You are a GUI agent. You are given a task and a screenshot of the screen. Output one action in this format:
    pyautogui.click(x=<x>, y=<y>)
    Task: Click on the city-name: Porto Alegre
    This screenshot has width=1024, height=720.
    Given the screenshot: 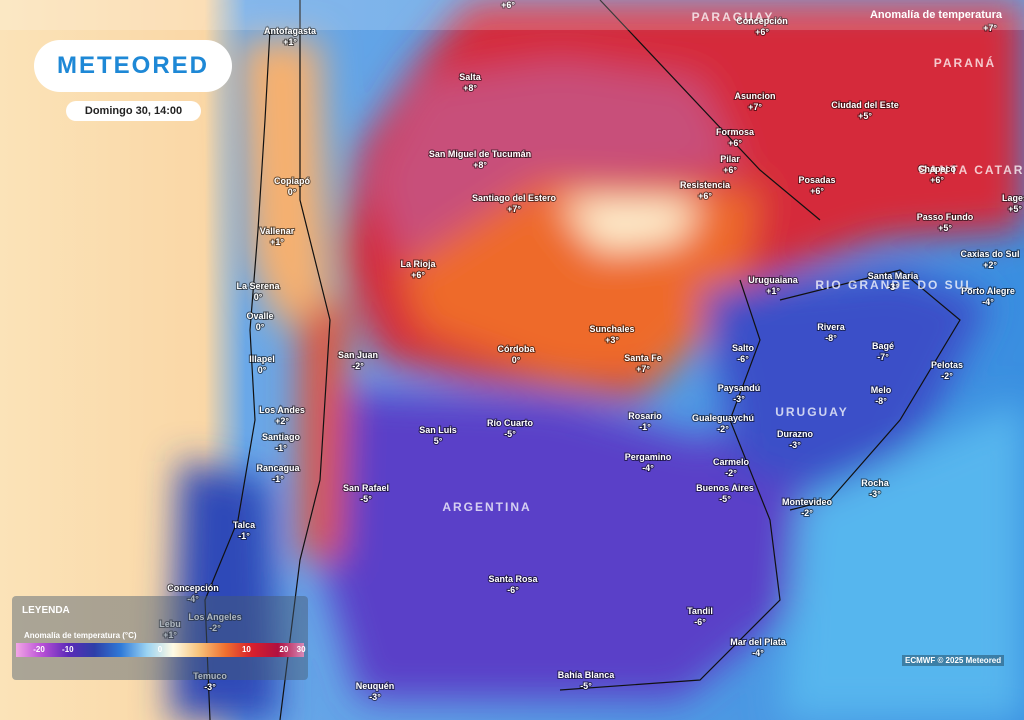 What is the action you would take?
    pyautogui.click(x=988, y=291)
    